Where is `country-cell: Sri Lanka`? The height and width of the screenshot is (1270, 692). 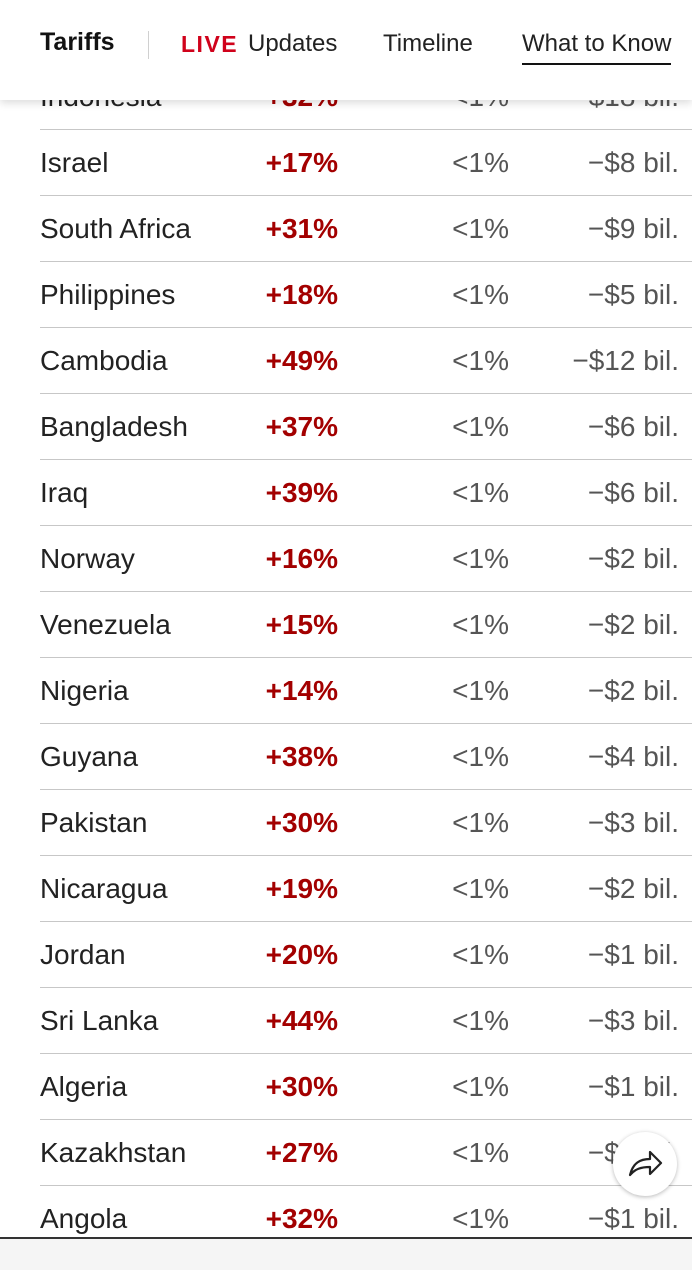 country-cell: Sri Lanka is located at coordinates (99, 1020).